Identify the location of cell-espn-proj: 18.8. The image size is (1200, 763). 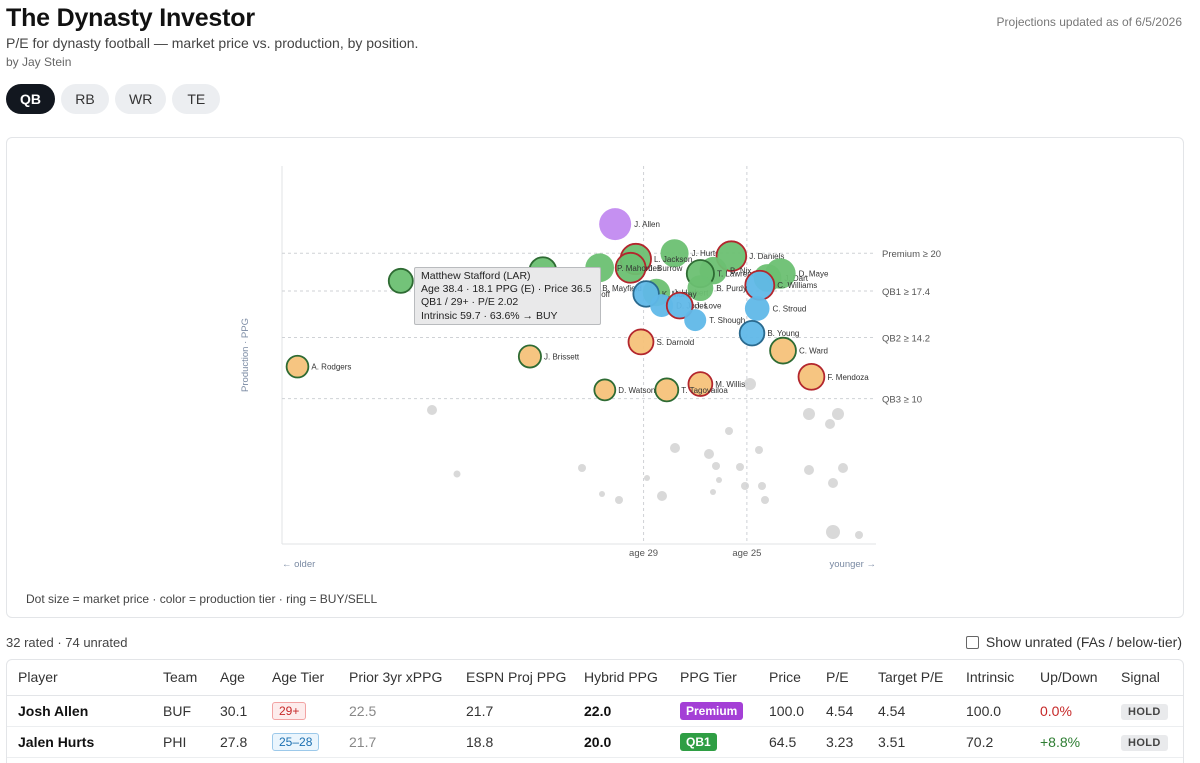
(514, 742).